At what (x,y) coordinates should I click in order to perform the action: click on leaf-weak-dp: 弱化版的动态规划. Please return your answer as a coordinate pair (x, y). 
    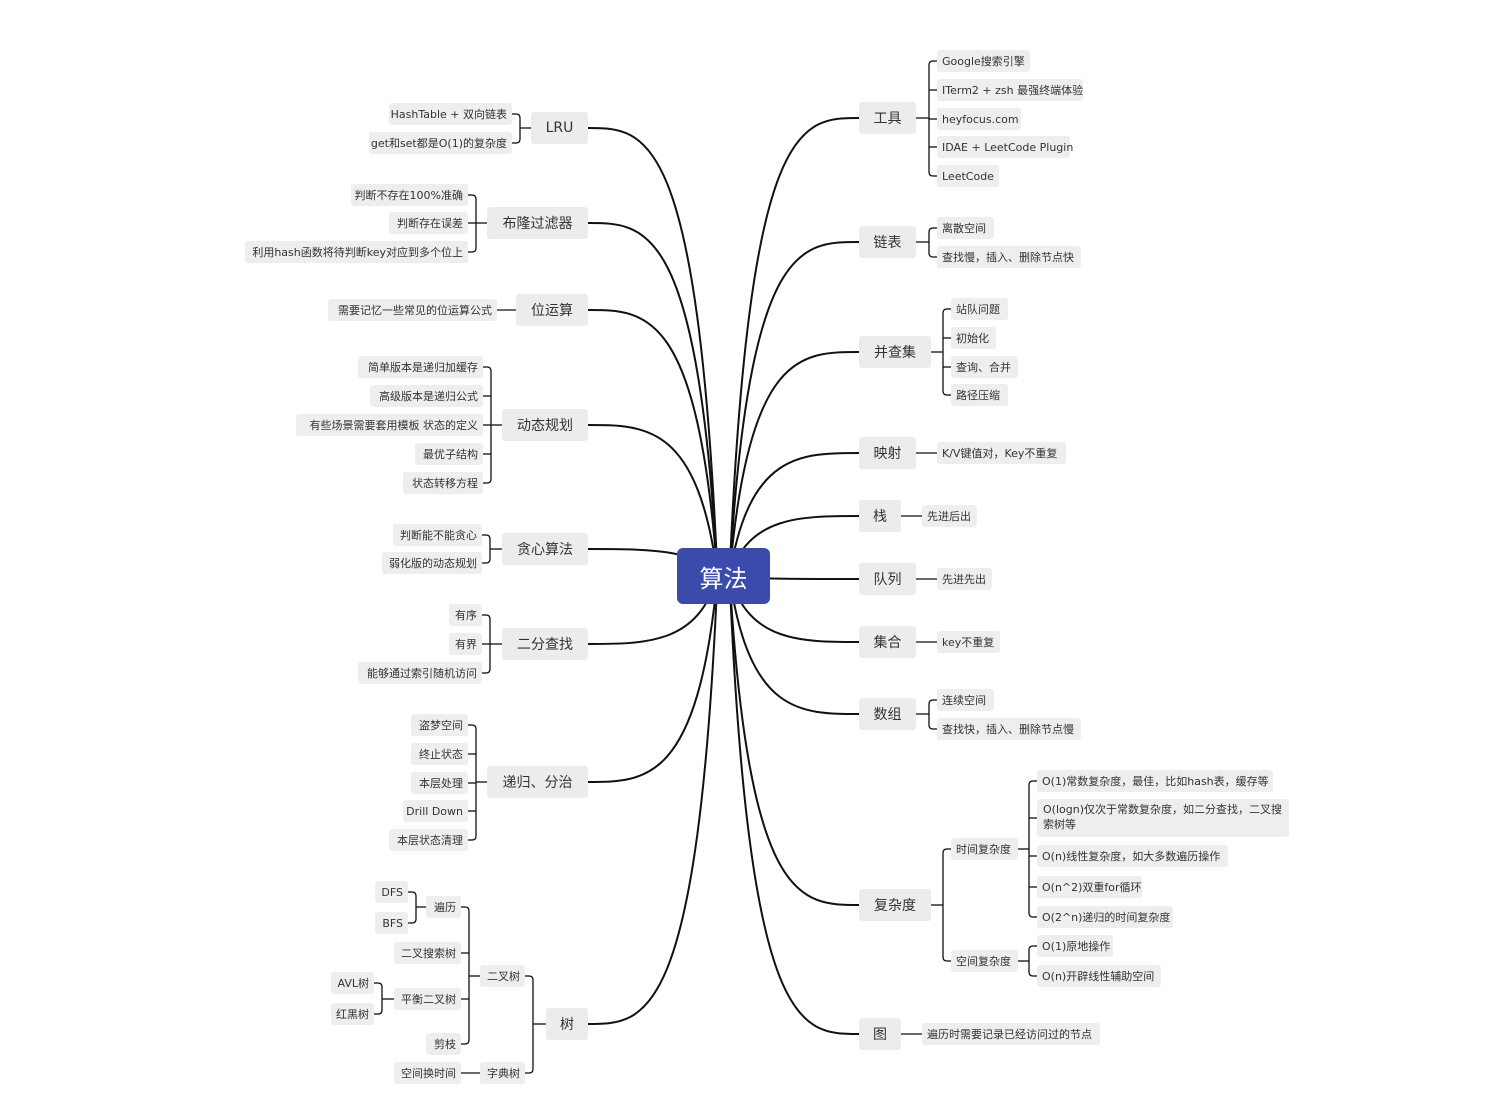
    Looking at the image, I should click on (432, 563).